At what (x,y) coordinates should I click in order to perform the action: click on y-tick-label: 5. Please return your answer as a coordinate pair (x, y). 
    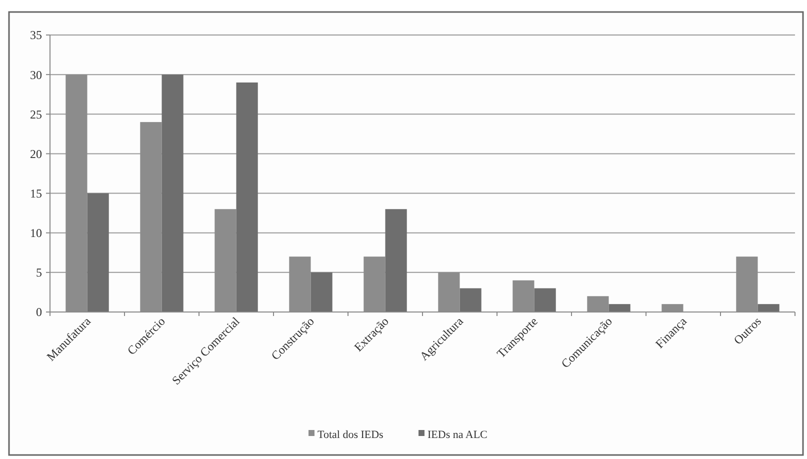
    Looking at the image, I should click on (39, 273).